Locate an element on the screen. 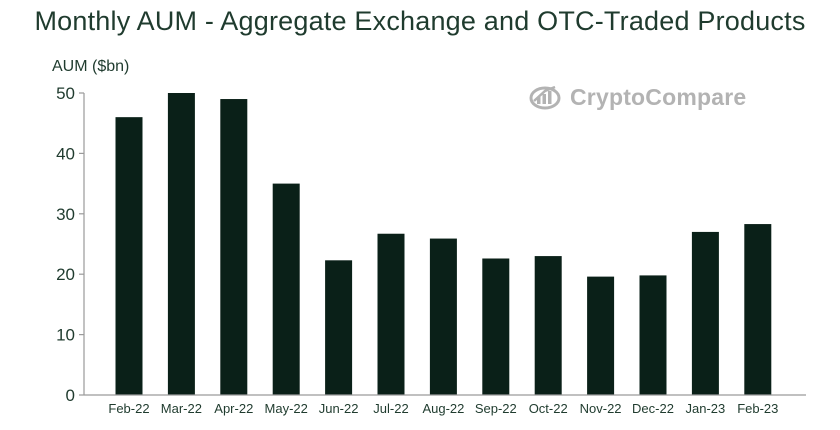 The width and height of the screenshot is (840, 430). y-axis-label: AUM ($bn) is located at coordinates (91, 66).